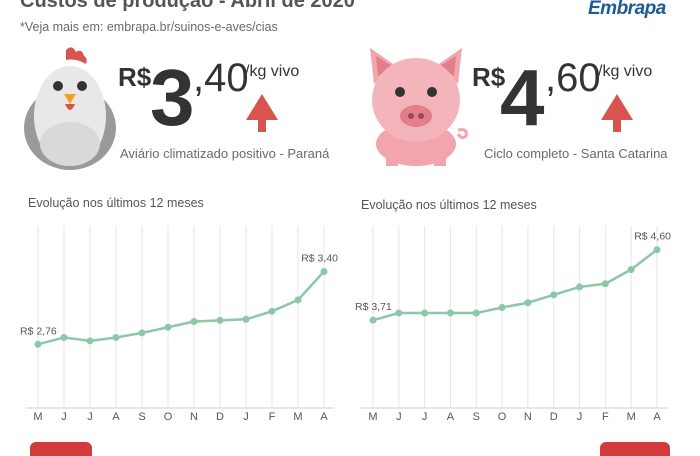 This screenshot has height=456, width=700. Describe the element at coordinates (652, 237) in the screenshot. I see `data-label: R$ 4,60` at that location.